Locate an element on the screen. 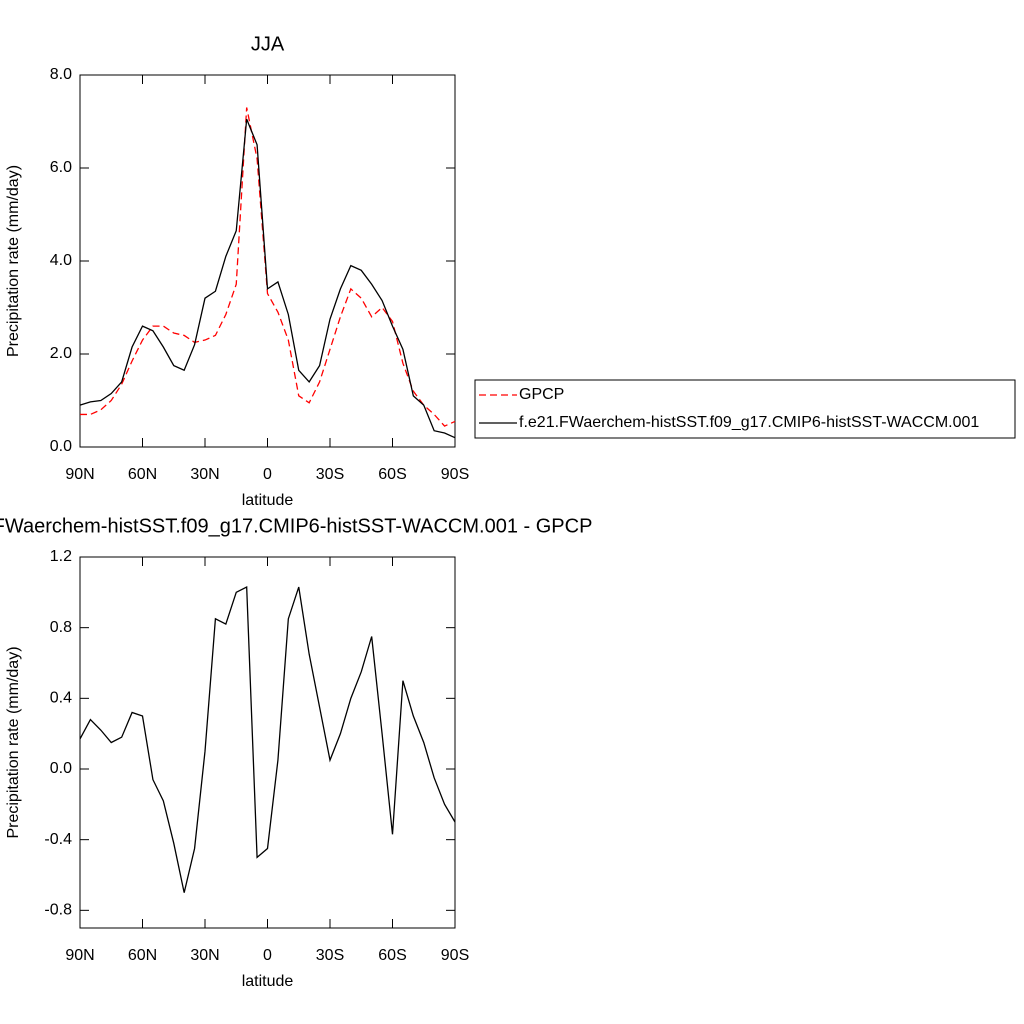 The width and height of the screenshot is (1024, 1024). y-tick-label: 4.0 is located at coordinates (61, 260).